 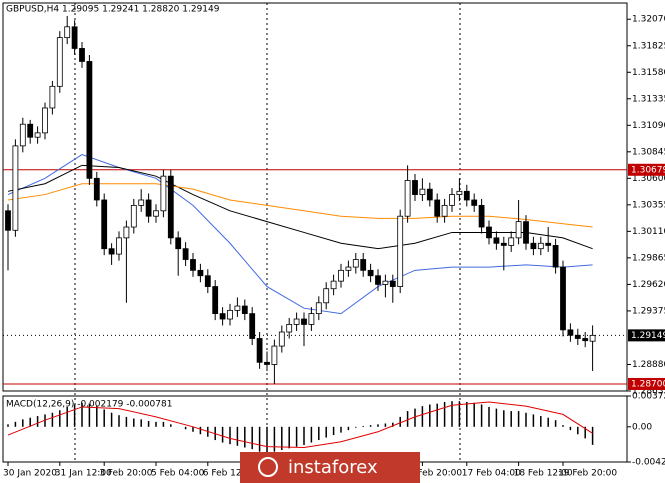 What do you see at coordinates (648, 285) in the screenshot?
I see `y-tick-label: 1.29620` at bounding box center [648, 285].